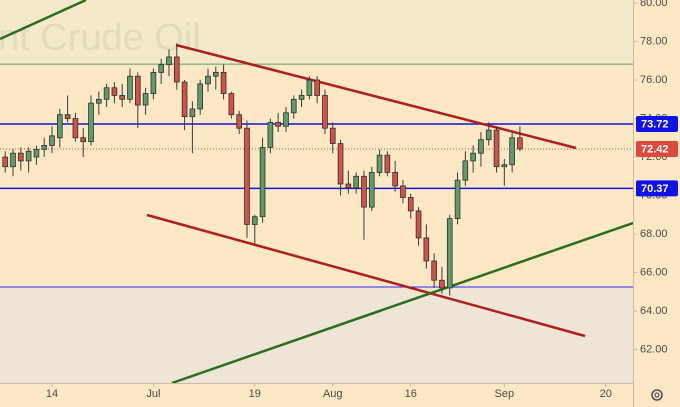 The width and height of the screenshot is (680, 407). Describe the element at coordinates (316, 395) in the screenshot. I see `x-axis-panel` at that location.